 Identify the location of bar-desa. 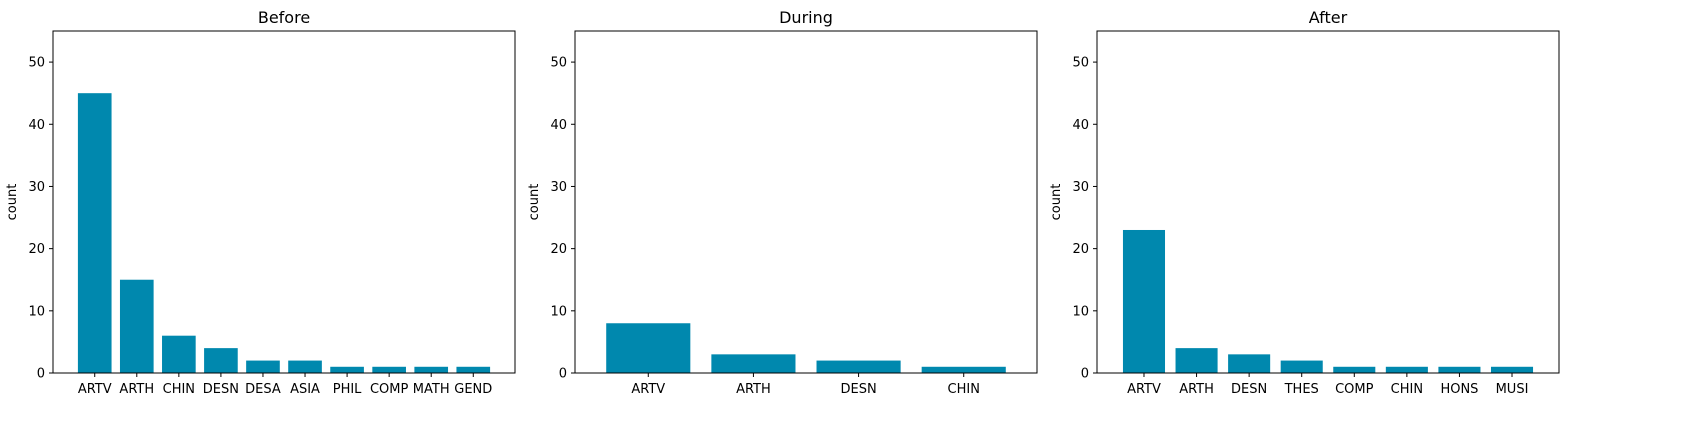
(263, 366).